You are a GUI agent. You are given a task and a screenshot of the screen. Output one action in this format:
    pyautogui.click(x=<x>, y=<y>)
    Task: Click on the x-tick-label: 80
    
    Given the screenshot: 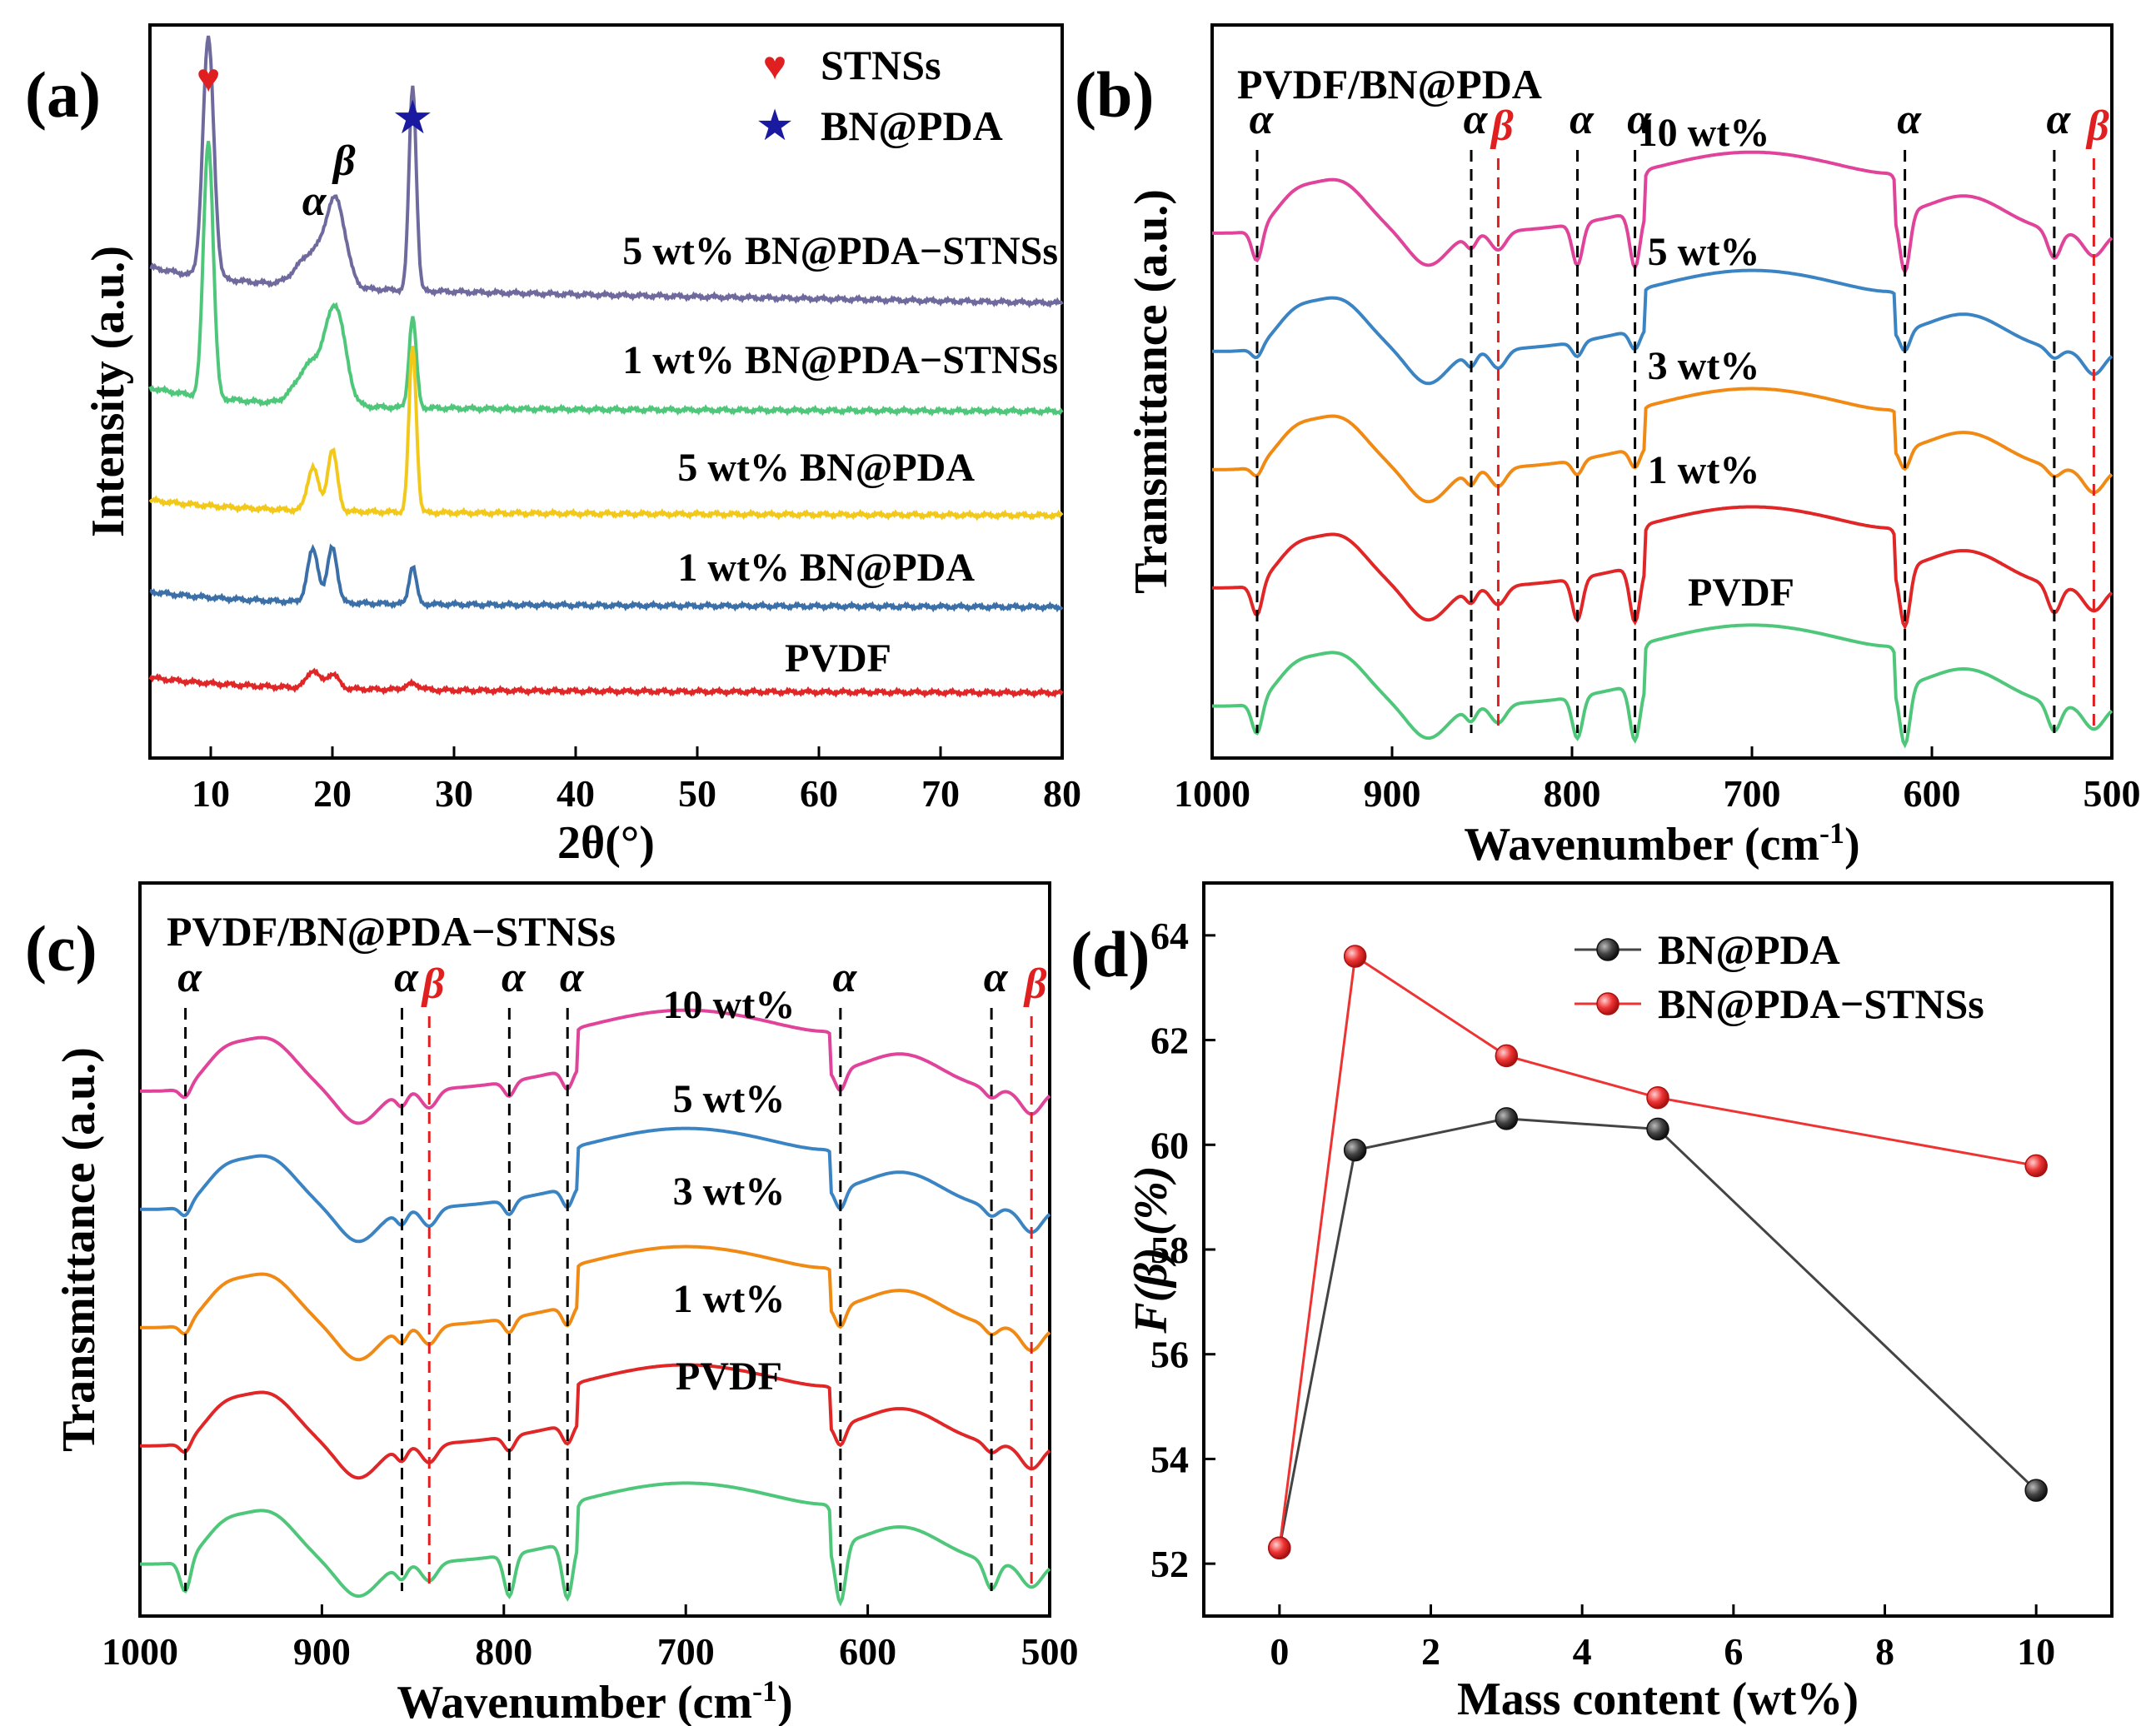 What is the action you would take?
    pyautogui.click(x=1062, y=793)
    